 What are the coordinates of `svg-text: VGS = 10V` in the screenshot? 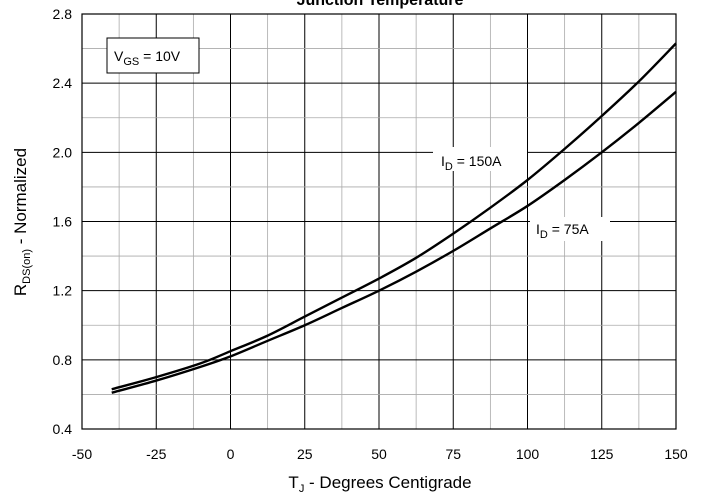 It's located at (147, 58).